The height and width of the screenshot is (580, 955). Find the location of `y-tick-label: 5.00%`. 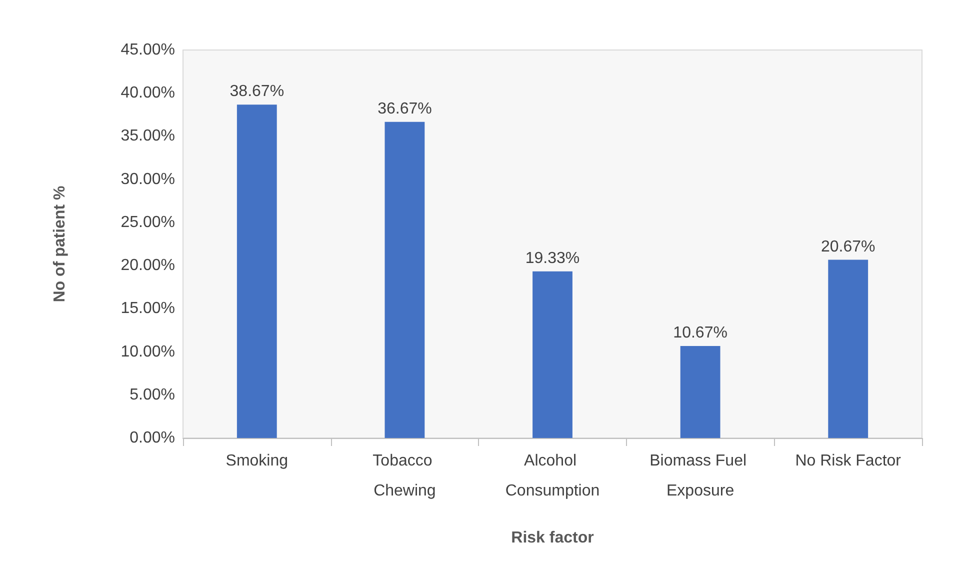

y-tick-label: 5.00% is located at coordinates (152, 395).